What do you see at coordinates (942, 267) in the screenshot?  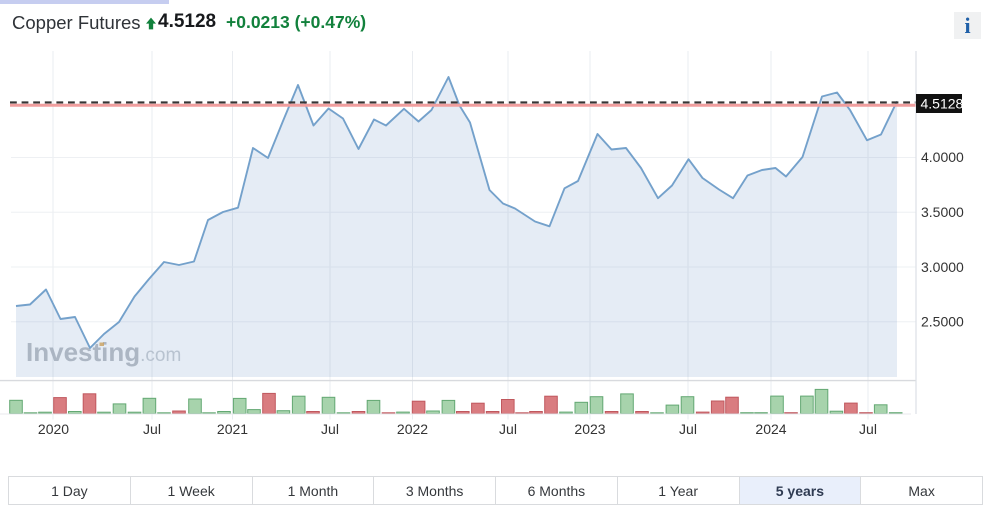 I see `svg-text: 3.0000` at bounding box center [942, 267].